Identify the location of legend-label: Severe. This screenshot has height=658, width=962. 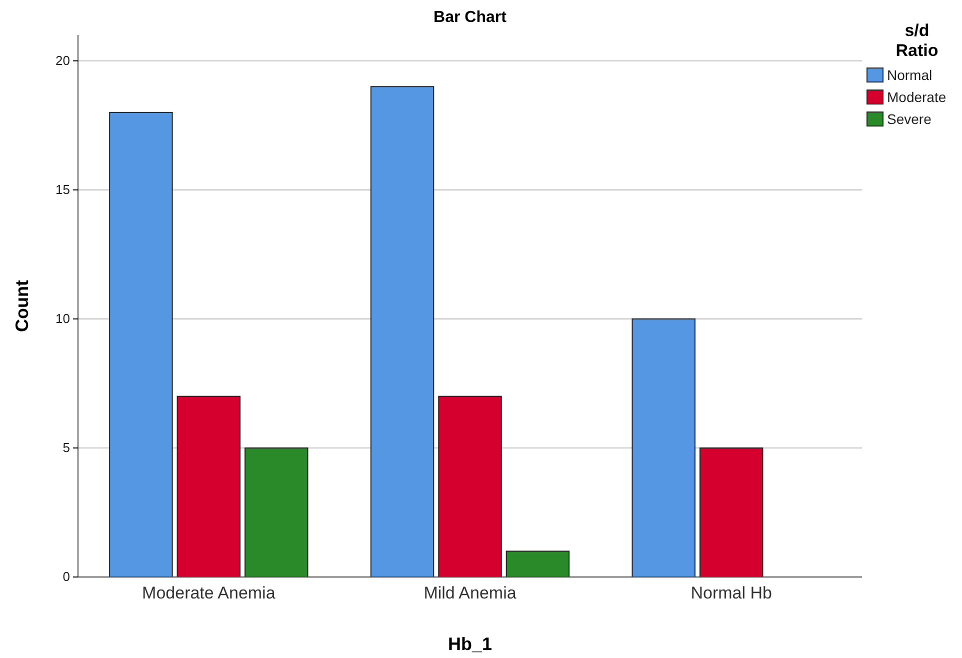
(909, 119).